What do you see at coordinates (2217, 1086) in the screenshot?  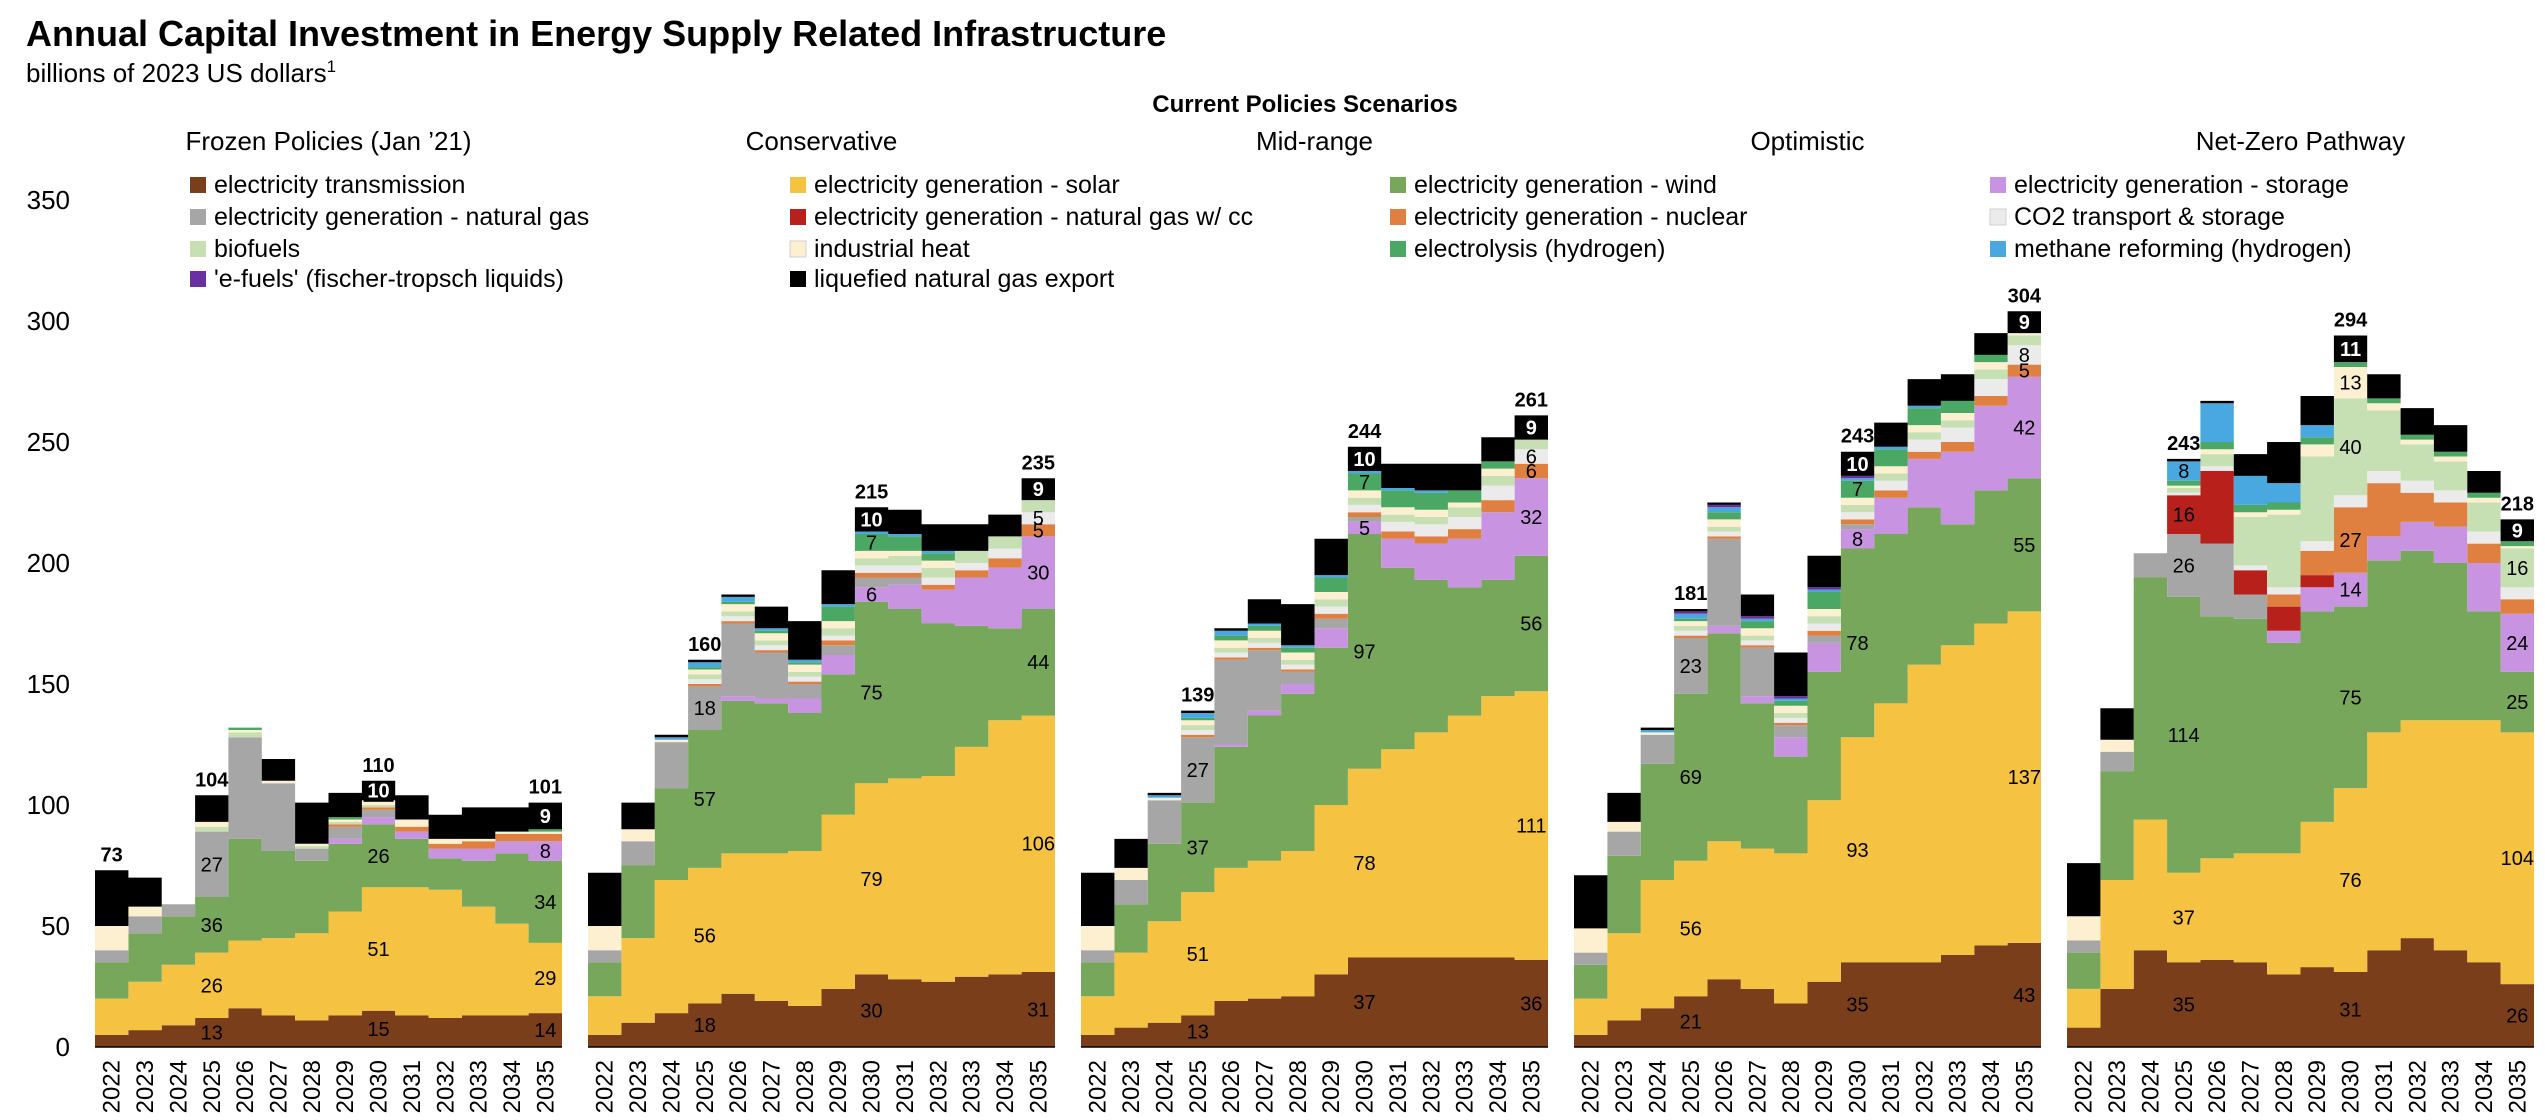 I see `x-tick-label: 2026` at bounding box center [2217, 1086].